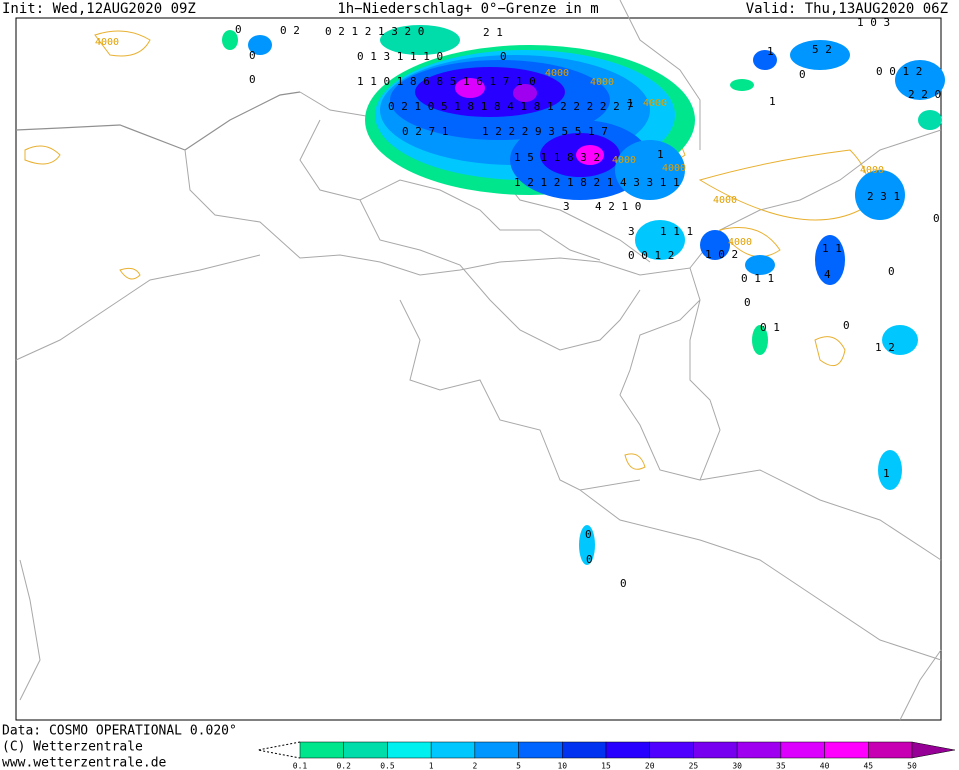  I want to click on precip-label: 1 0 3, so click(873, 22).